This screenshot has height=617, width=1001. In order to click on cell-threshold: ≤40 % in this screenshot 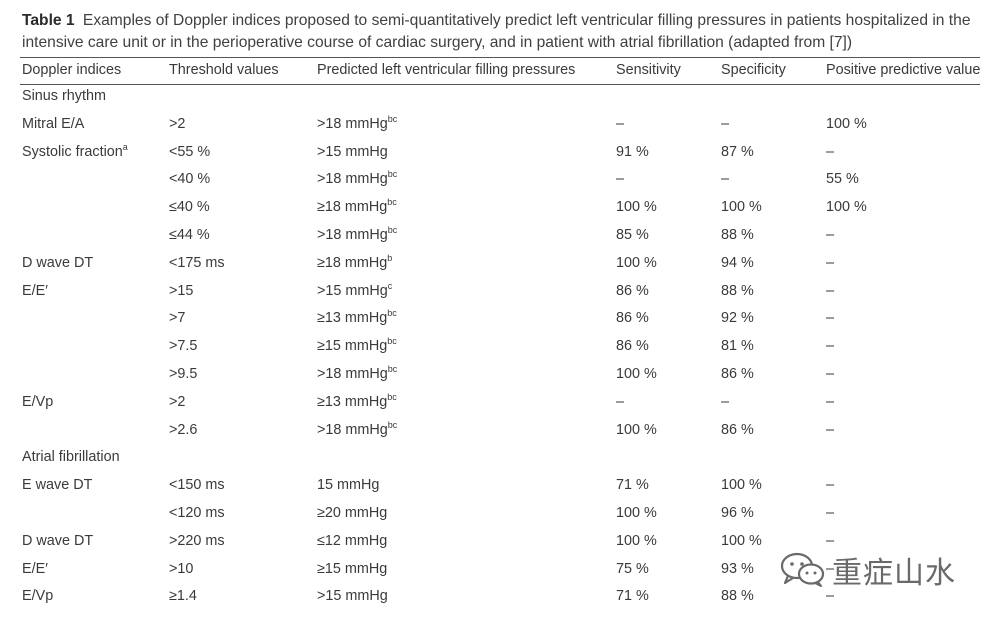, I will do `click(189, 207)`.